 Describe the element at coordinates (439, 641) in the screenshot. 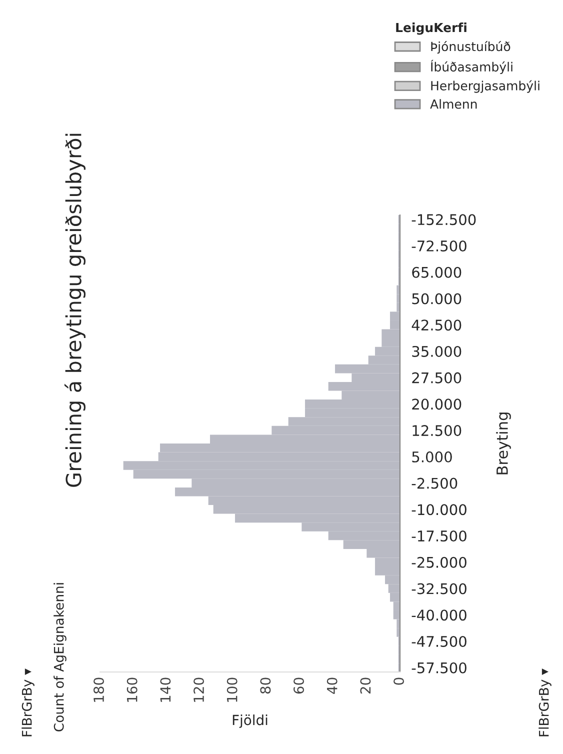

I see `y-tick-label: -47.500` at that location.